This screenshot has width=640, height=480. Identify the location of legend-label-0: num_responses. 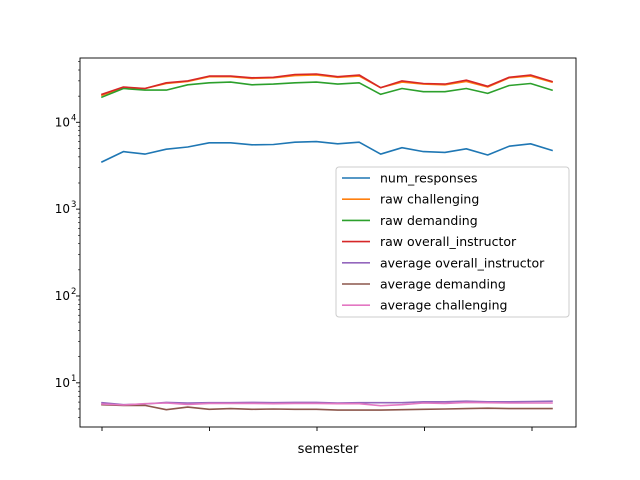
(429, 178).